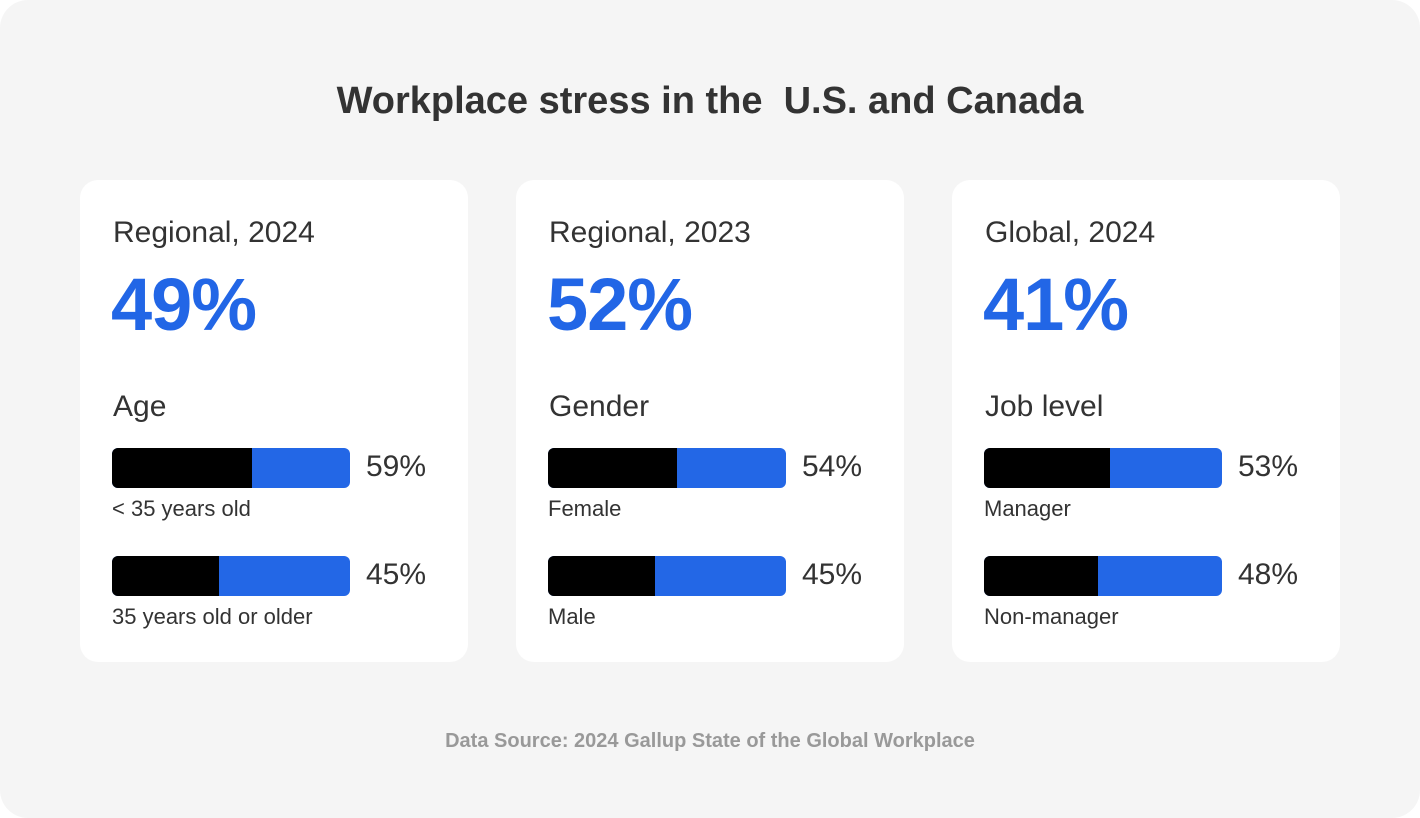 This screenshot has width=1420, height=818. Describe the element at coordinates (184, 304) in the screenshot. I see `headline-percent: 49%` at that location.